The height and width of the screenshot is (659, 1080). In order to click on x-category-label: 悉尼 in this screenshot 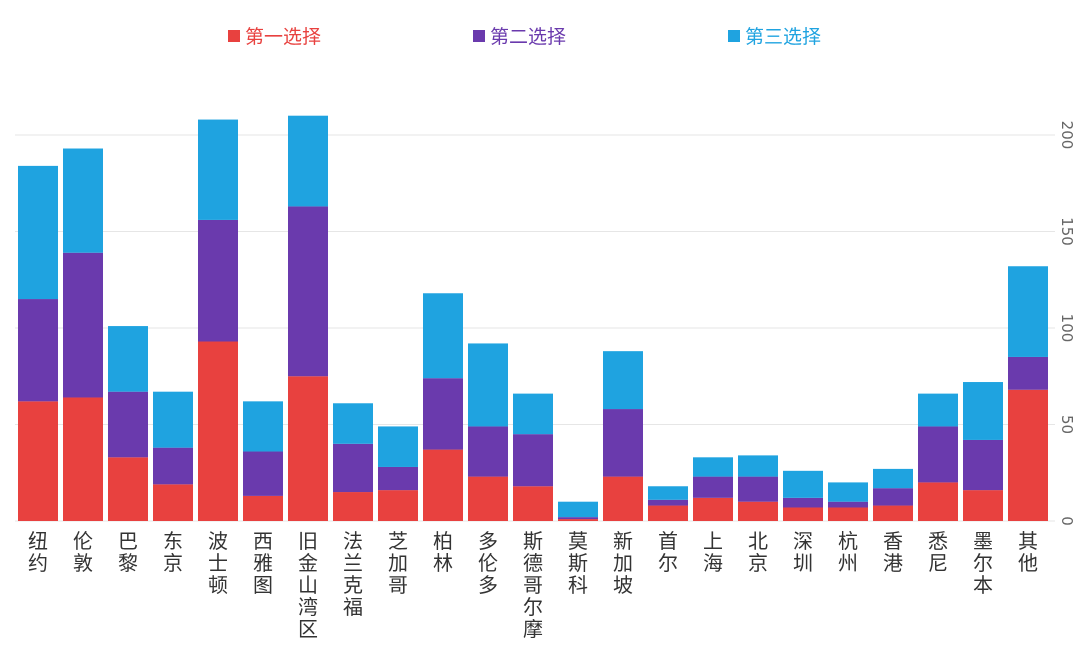, I will do `click(938, 552)`.